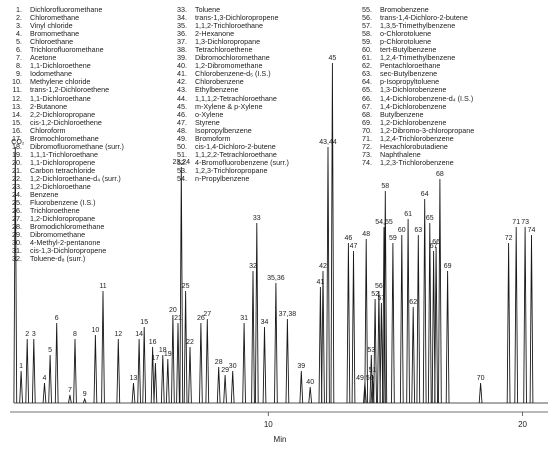 This screenshot has width=555, height=450. What do you see at coordinates (17, 187) in the screenshot?
I see `legend-number: 23.` at bounding box center [17, 187].